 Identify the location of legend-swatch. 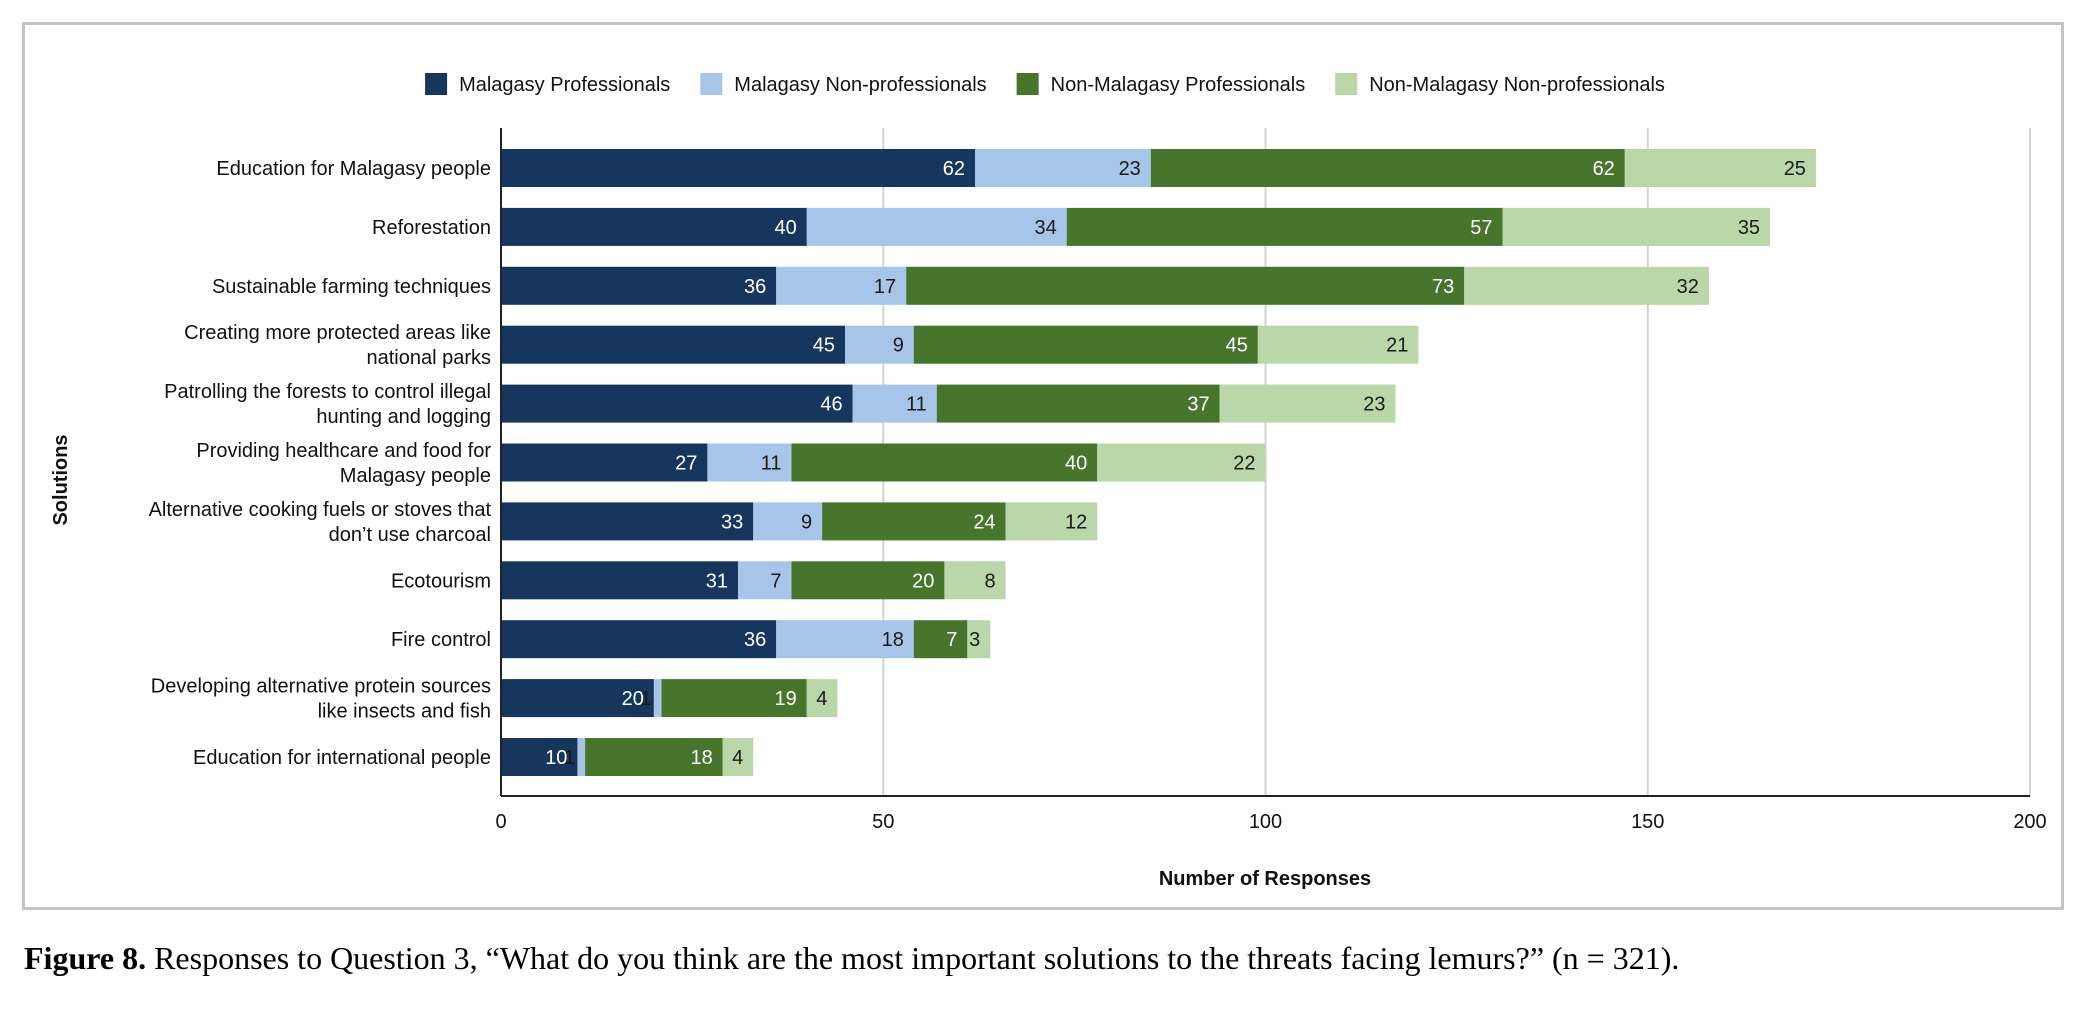
(436, 84).